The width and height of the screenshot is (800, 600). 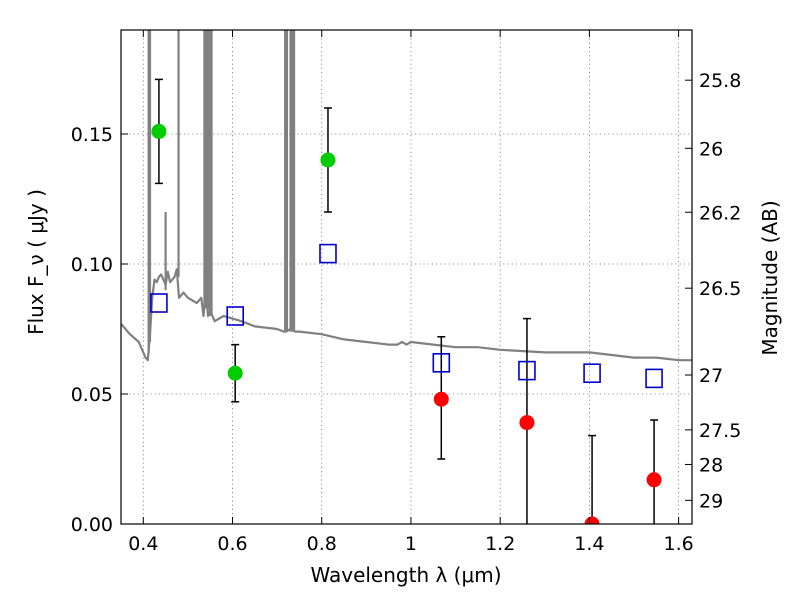 I want to click on x-tick-label: 1.4, so click(x=589, y=544).